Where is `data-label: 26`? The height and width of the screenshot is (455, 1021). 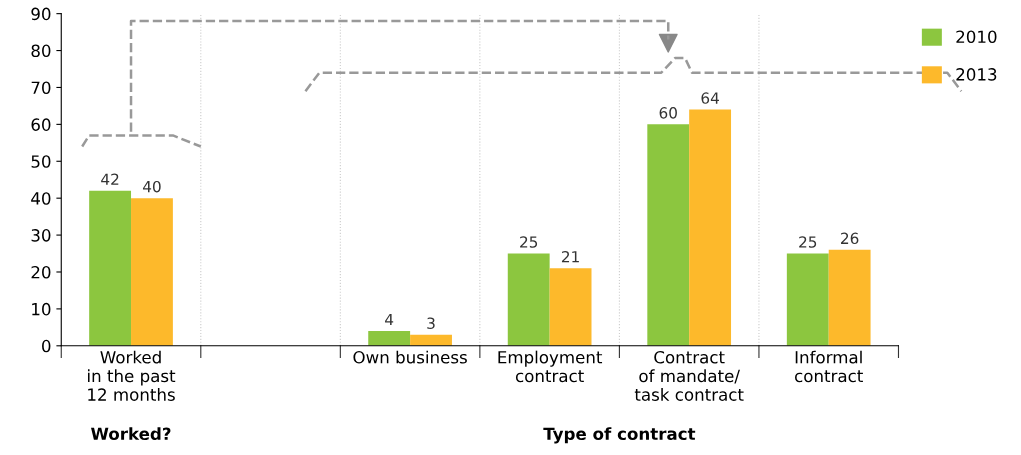 data-label: 26 is located at coordinates (850, 238).